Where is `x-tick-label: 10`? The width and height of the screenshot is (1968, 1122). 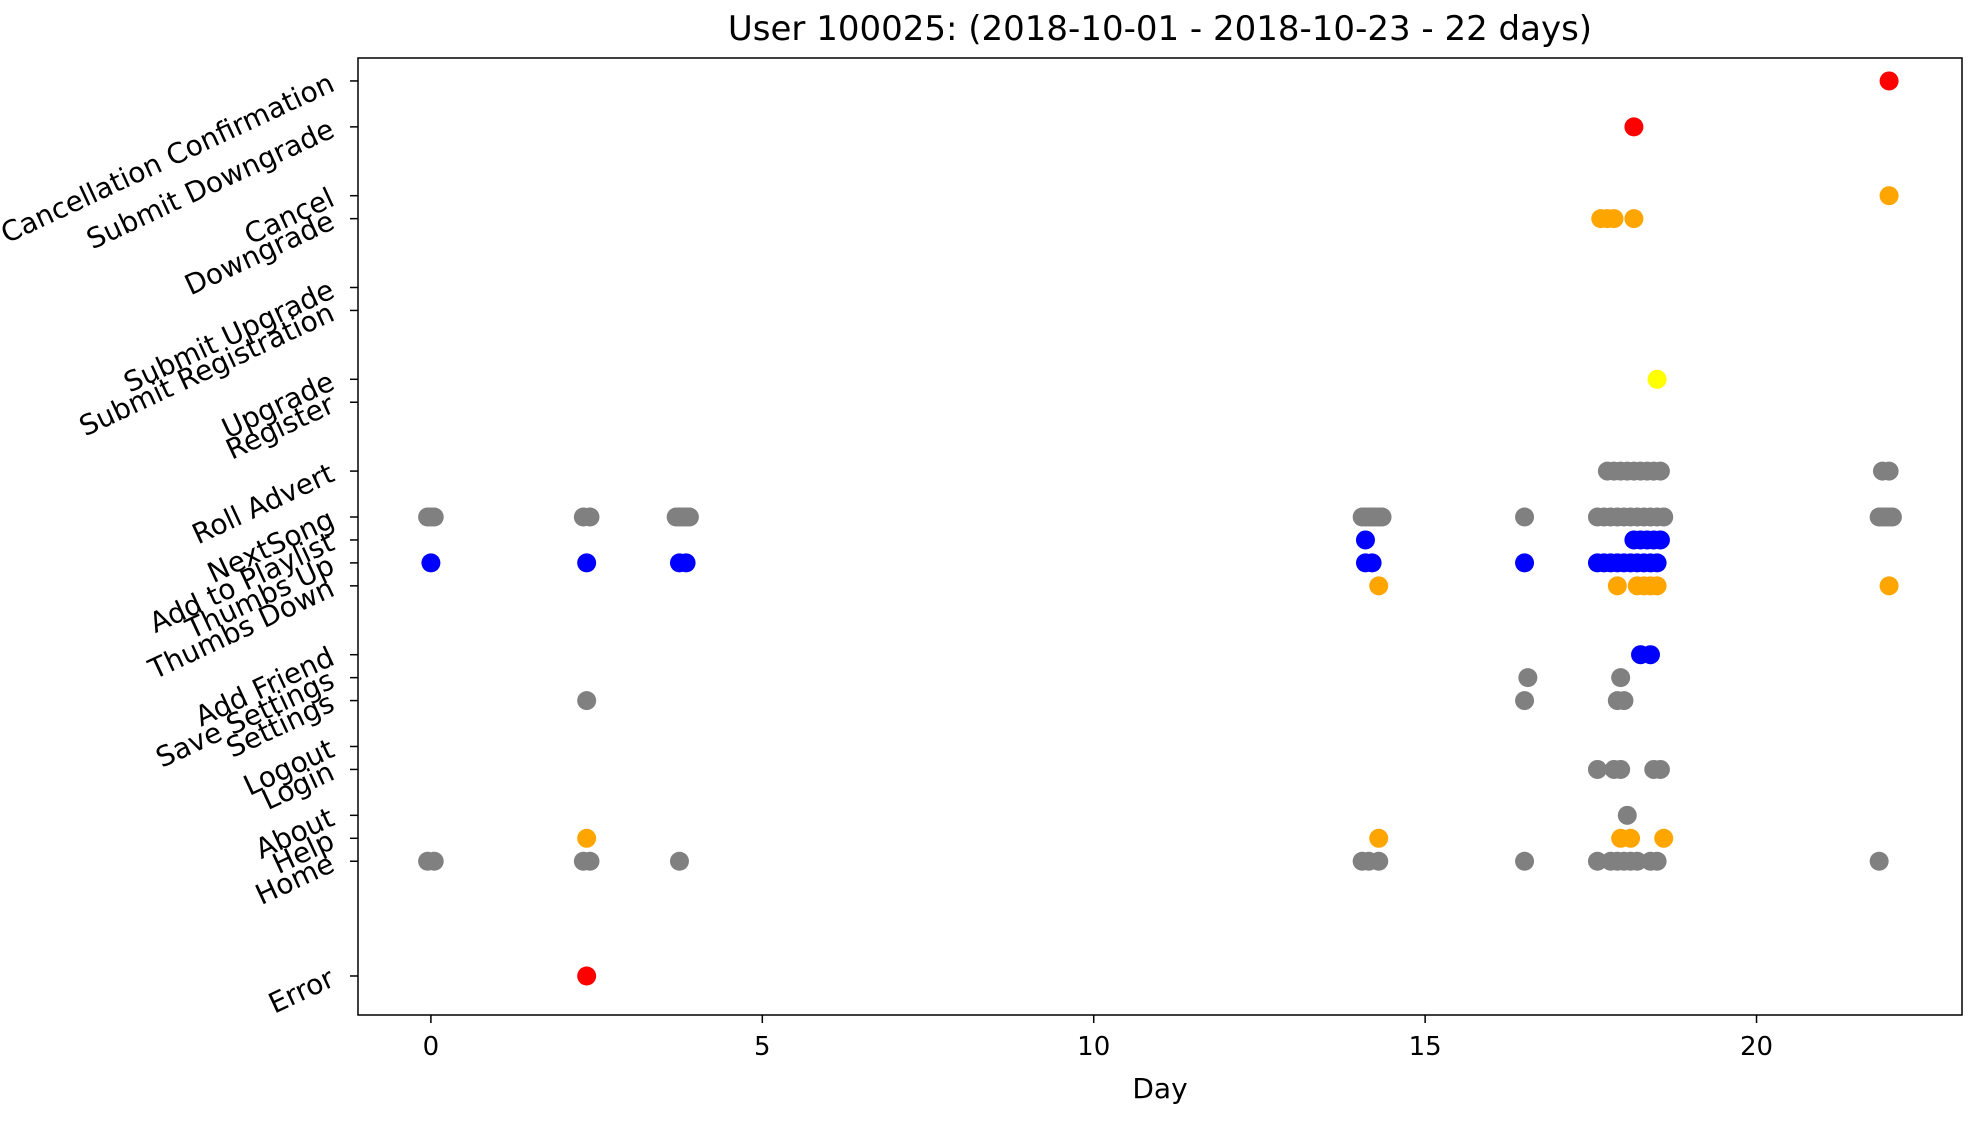
x-tick-label: 10 is located at coordinates (1093, 1047).